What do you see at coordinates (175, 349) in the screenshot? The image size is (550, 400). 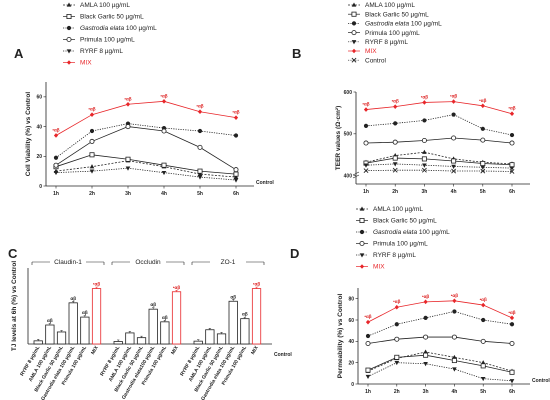 I see `x-tick-label: MIX` at bounding box center [175, 349].